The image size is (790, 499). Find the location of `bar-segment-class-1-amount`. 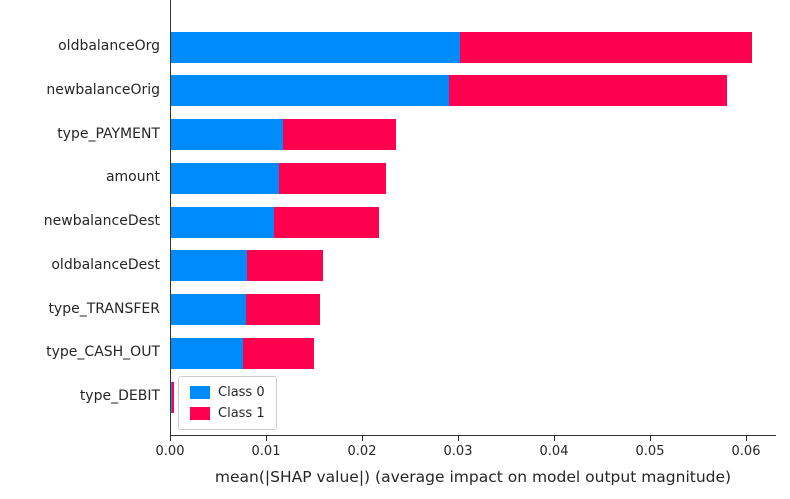

bar-segment-class-1-amount is located at coordinates (333, 178).